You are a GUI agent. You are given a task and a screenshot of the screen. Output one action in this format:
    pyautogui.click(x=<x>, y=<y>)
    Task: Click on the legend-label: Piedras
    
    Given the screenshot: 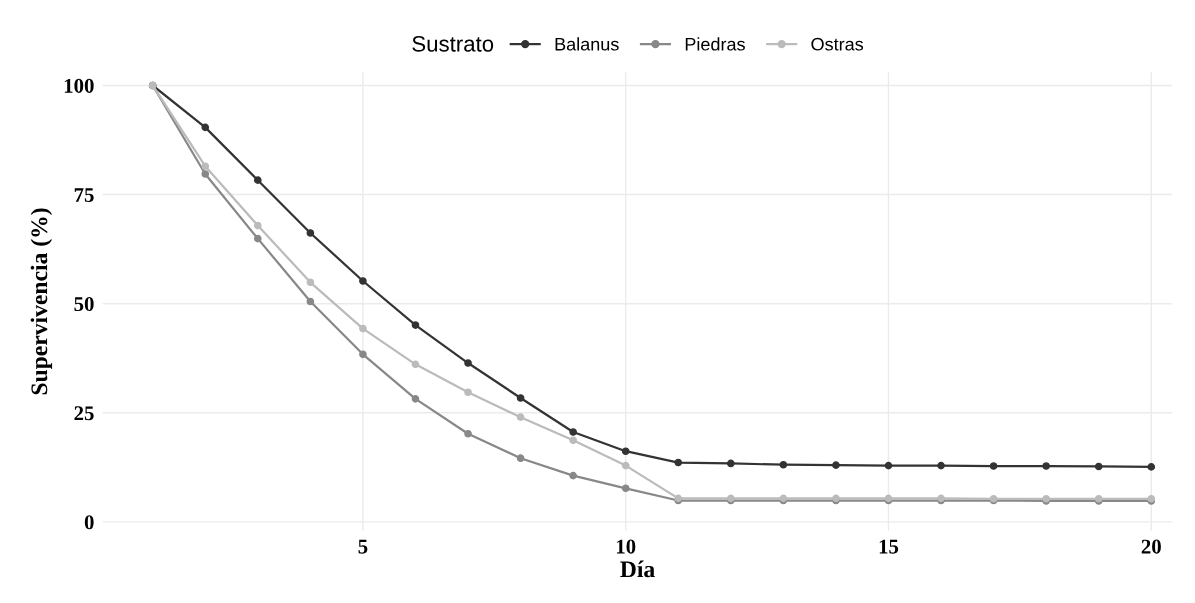 What is the action you would take?
    pyautogui.click(x=715, y=44)
    